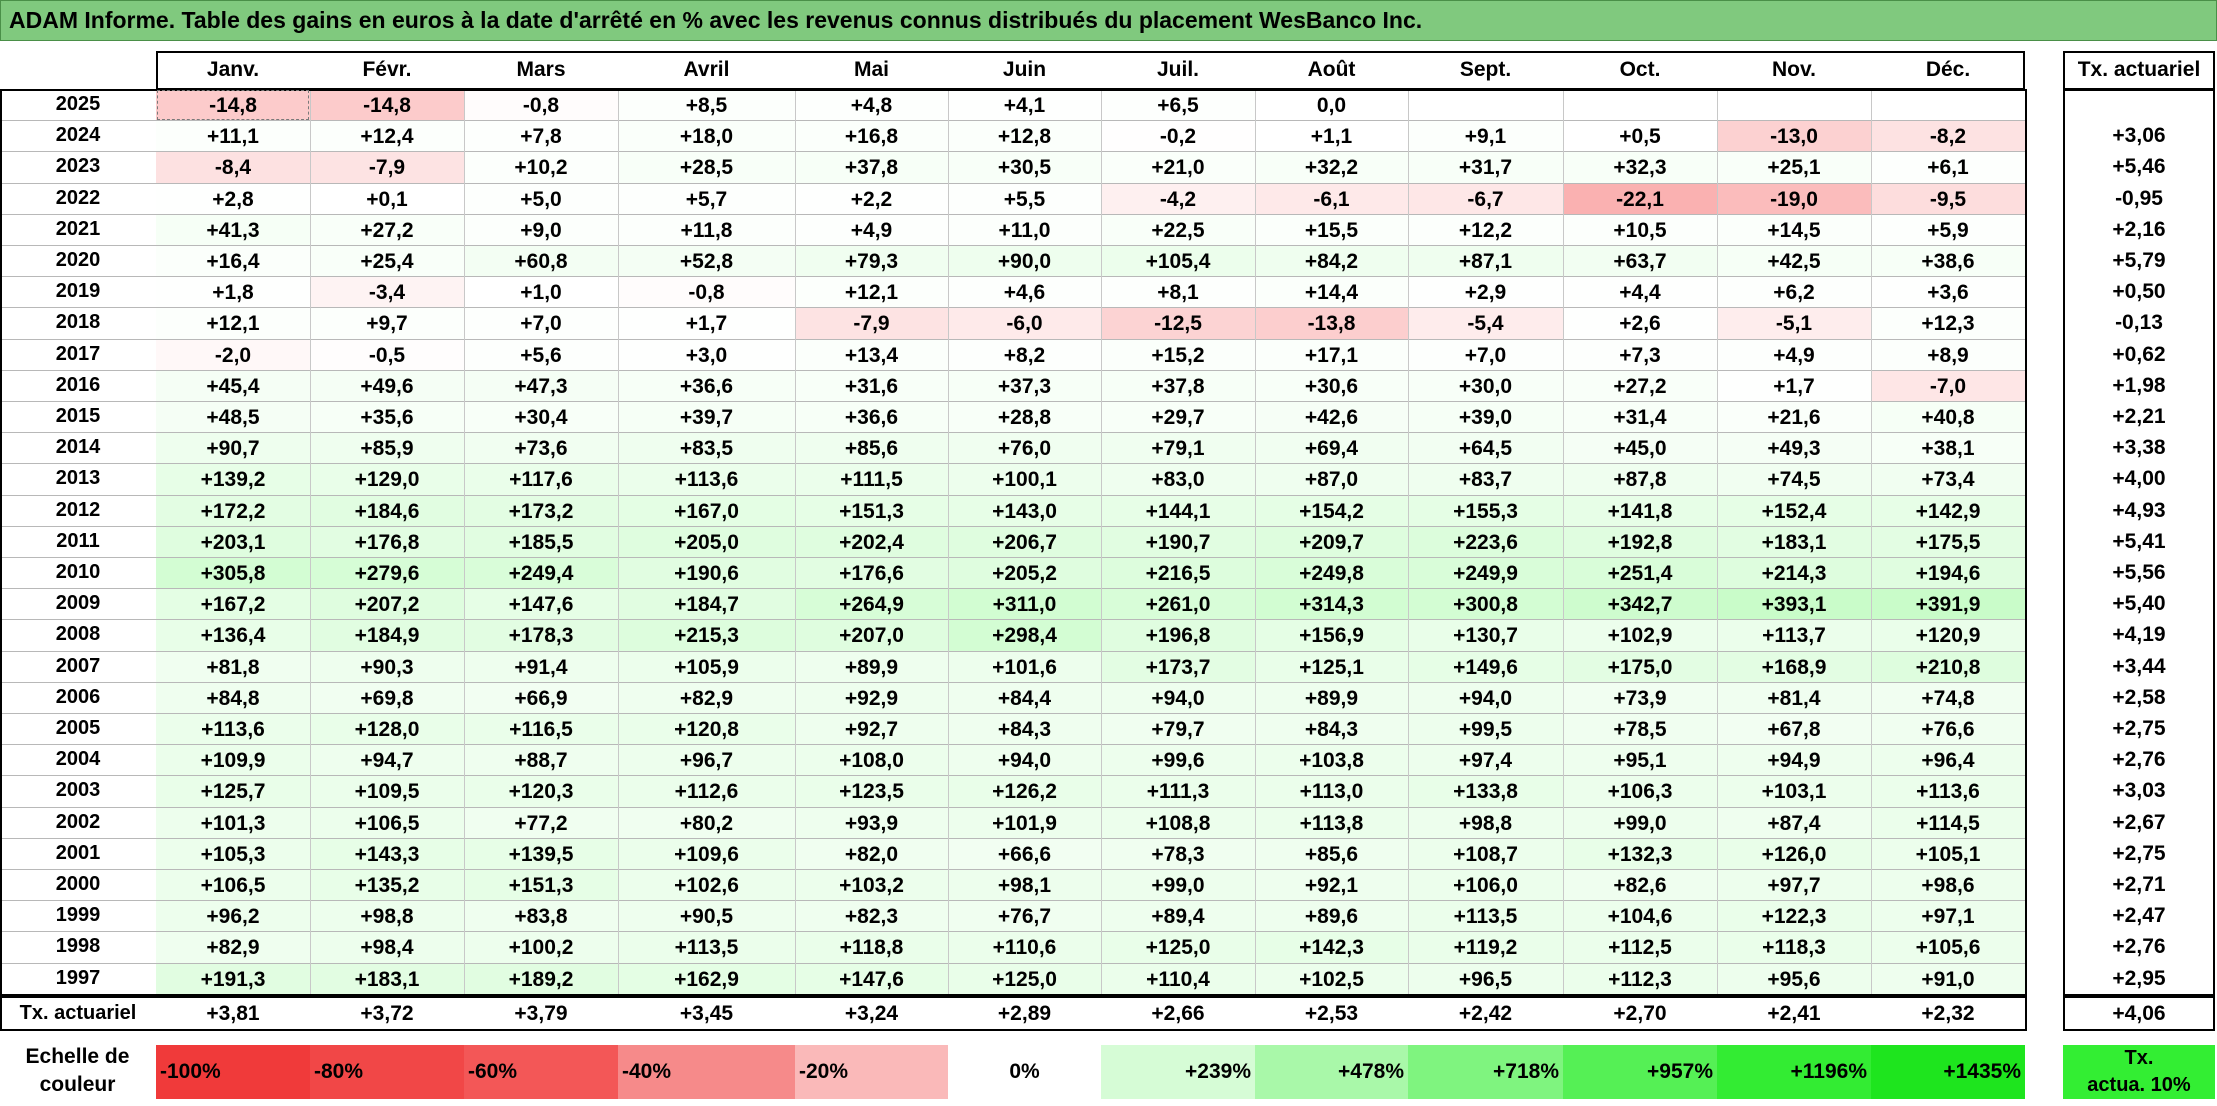  I want to click on footer-actuarial-cell: +2,32, so click(1948, 1013).